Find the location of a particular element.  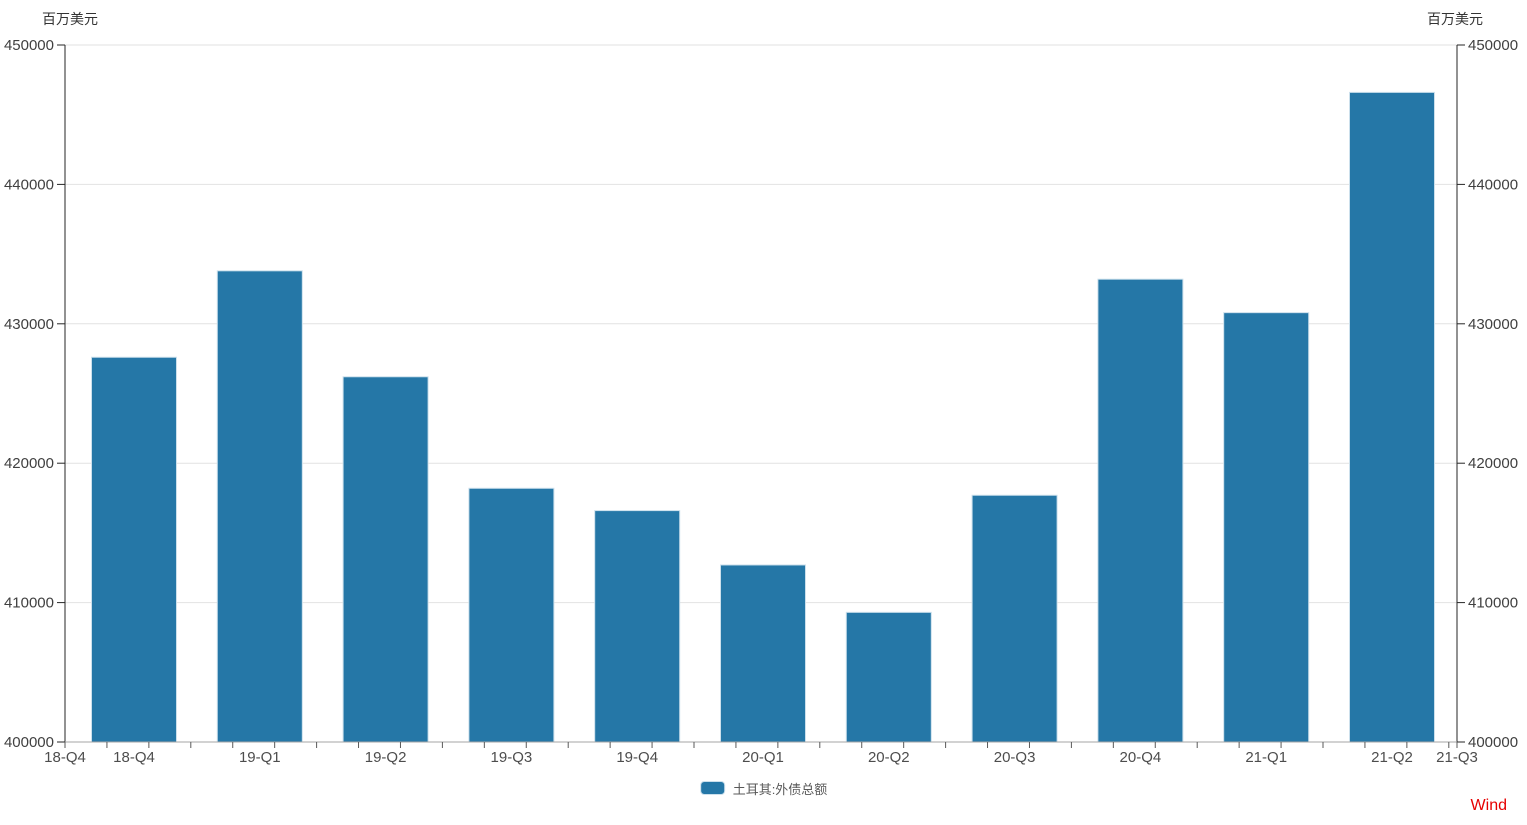

x-axis-label: 19-Q2 is located at coordinates (386, 757).